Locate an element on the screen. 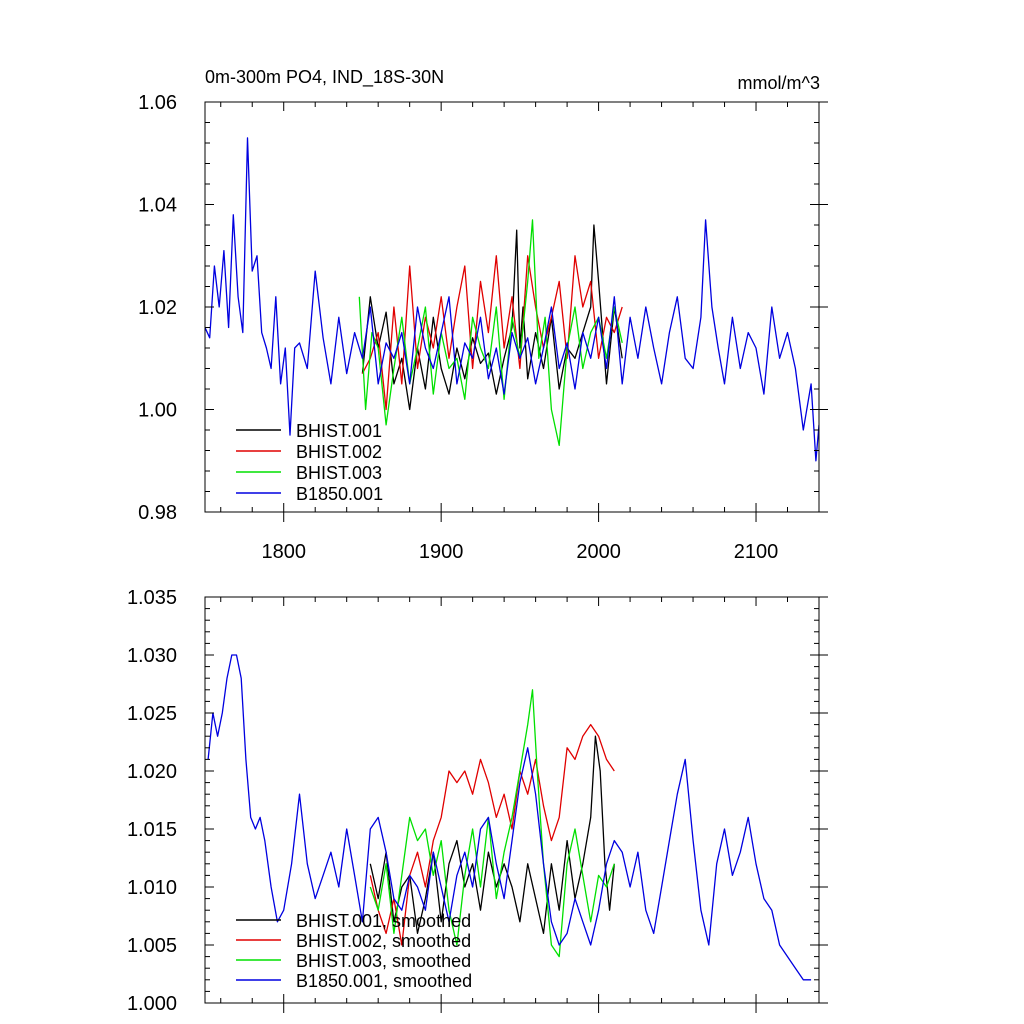  y-tick-label: 0.98 is located at coordinates (157, 513).